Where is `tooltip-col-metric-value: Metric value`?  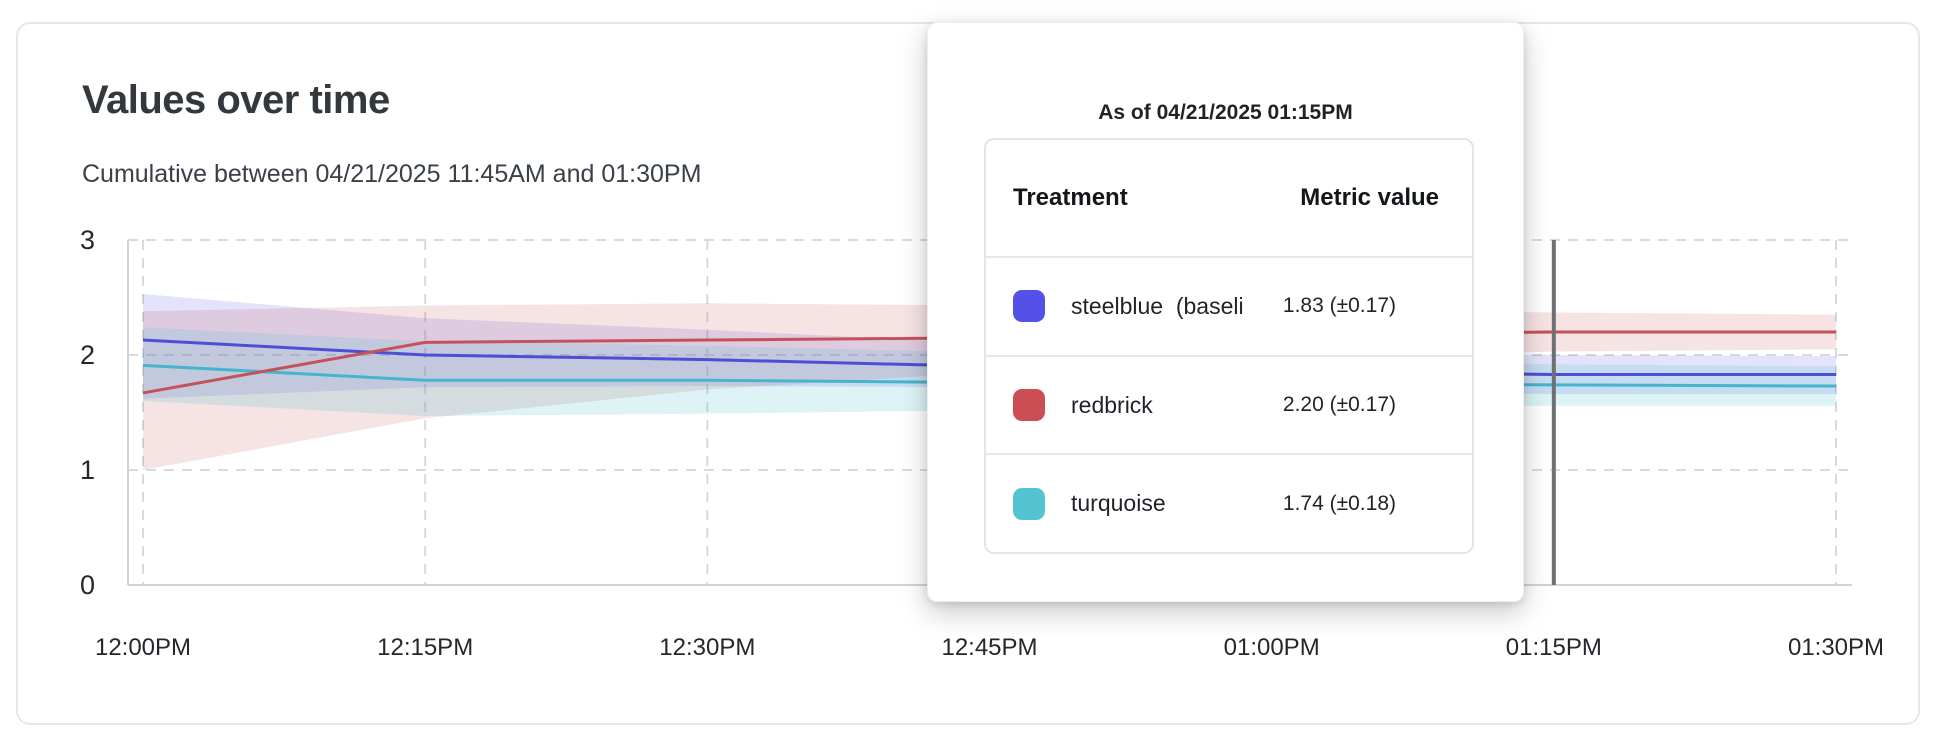 tooltip-col-metric-value: Metric value is located at coordinates (1369, 197).